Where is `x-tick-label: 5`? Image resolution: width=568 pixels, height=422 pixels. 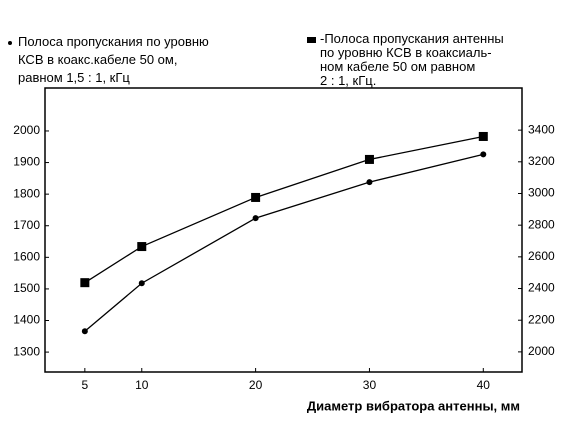
x-tick-label: 5 is located at coordinates (85, 385).